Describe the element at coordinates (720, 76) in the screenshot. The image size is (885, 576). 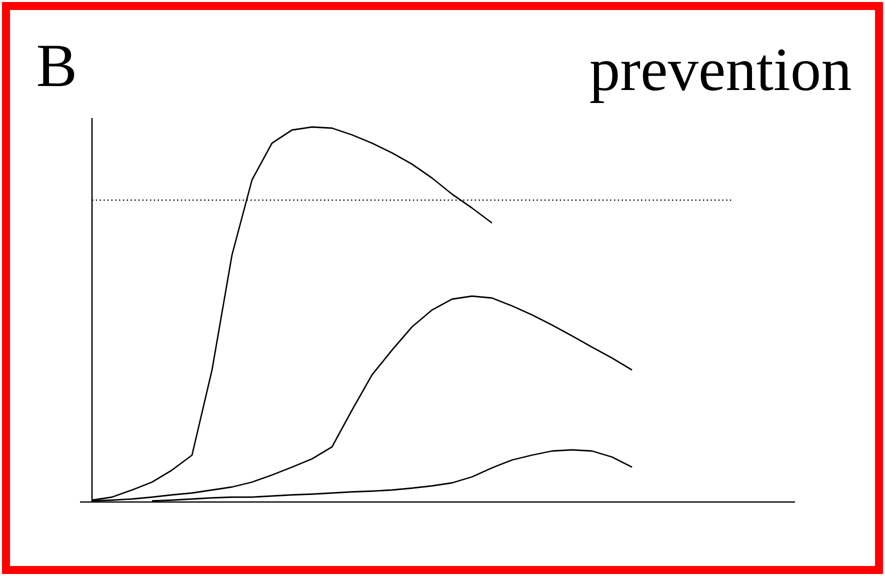
I see `chart-title: prevention` at that location.